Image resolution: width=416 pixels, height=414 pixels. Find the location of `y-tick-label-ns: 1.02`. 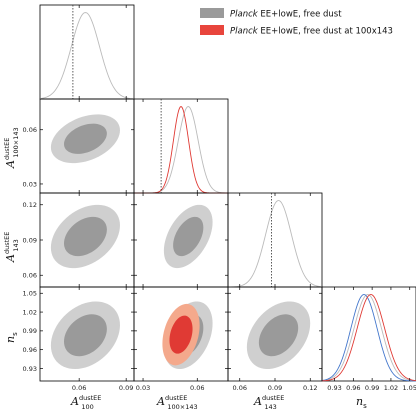

y-tick-label-ns: 1.02 is located at coordinates (30, 312).